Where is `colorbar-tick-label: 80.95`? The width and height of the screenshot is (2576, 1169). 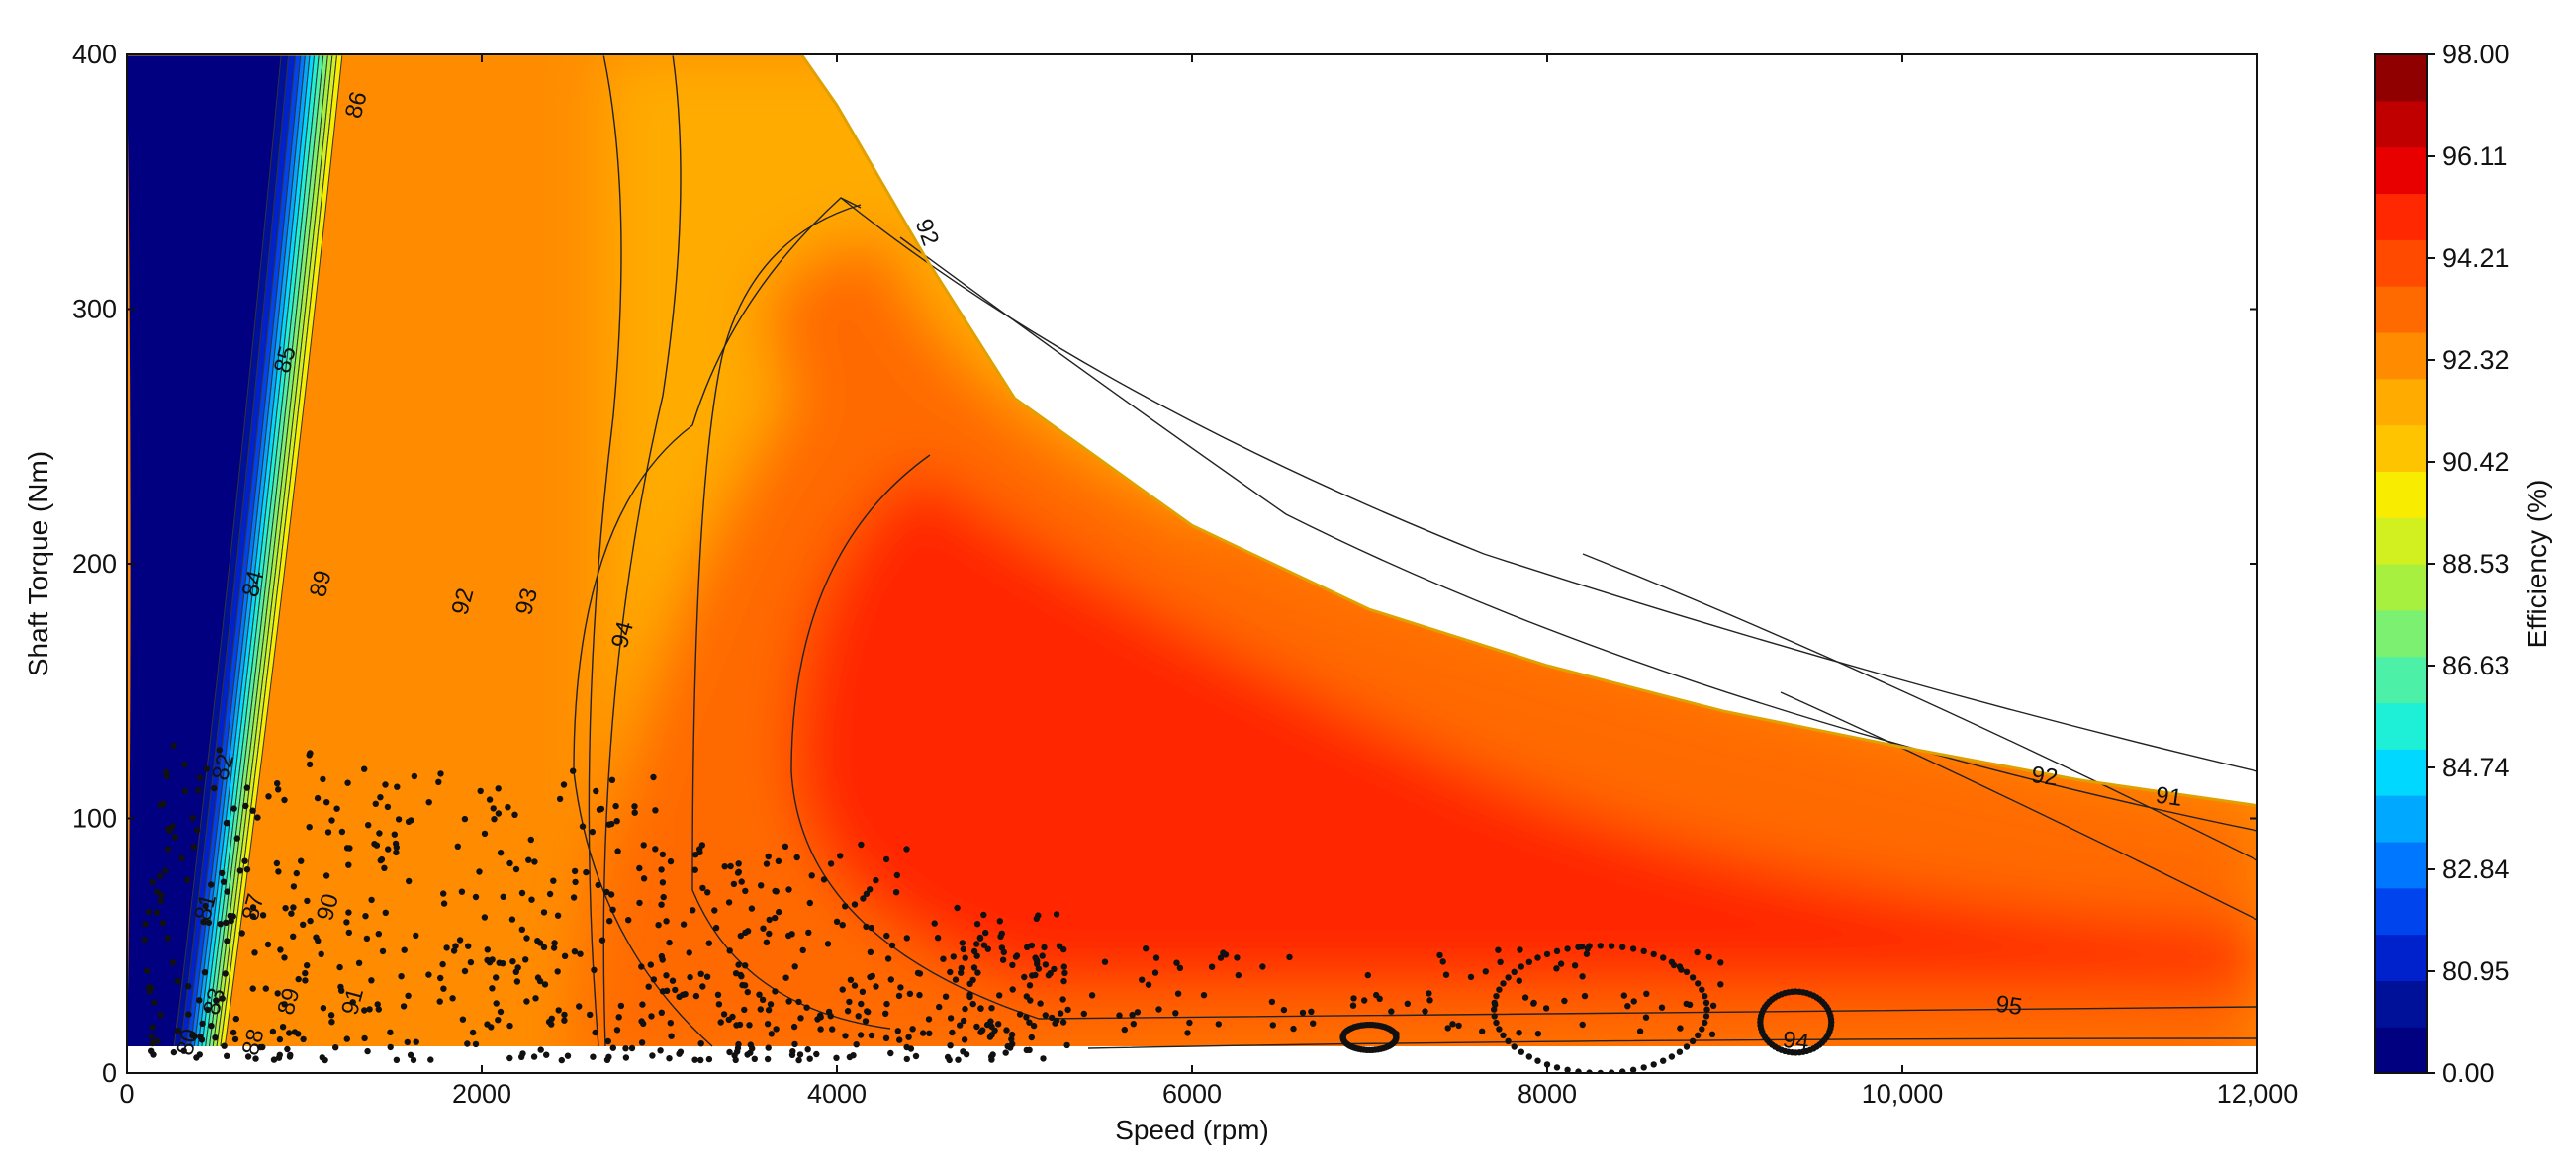 colorbar-tick-label: 80.95 is located at coordinates (2476, 971).